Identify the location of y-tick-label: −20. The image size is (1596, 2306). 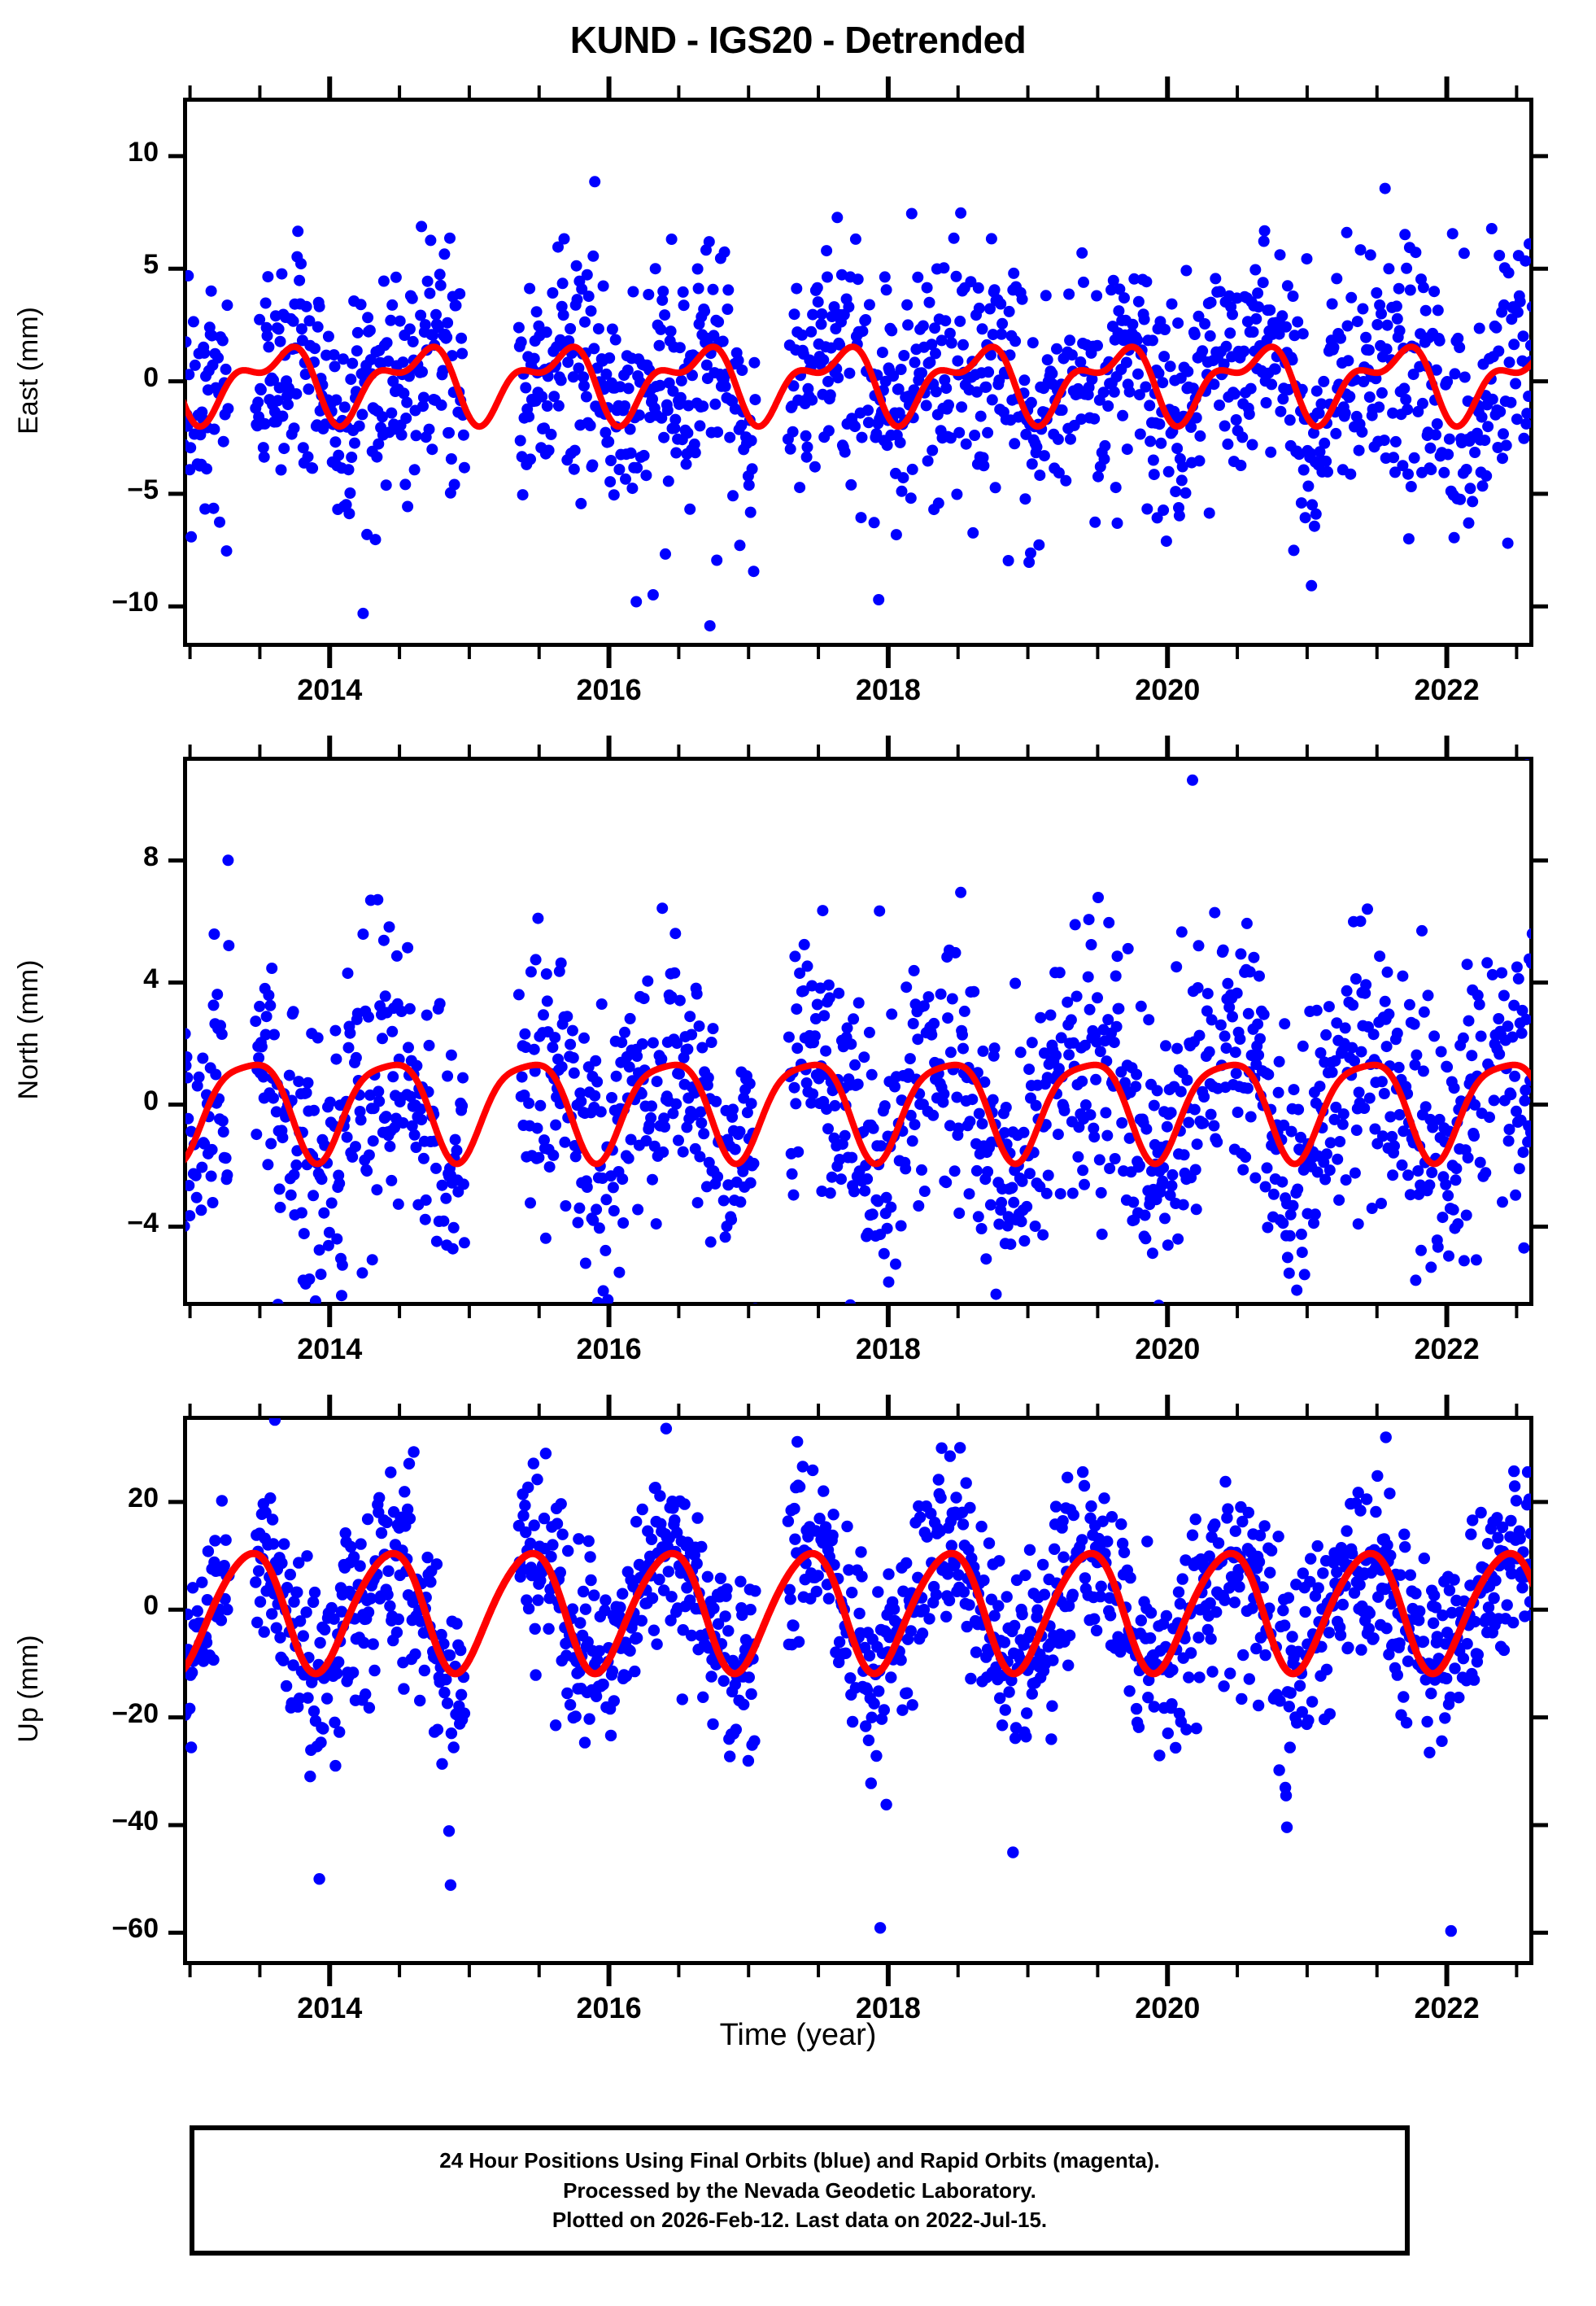
(135, 1713).